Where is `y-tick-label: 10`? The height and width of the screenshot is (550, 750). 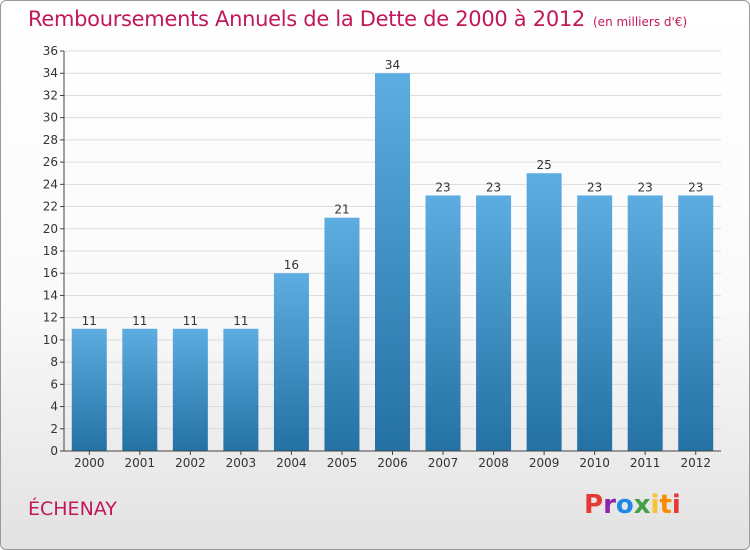 y-tick-label: 10 is located at coordinates (50, 340).